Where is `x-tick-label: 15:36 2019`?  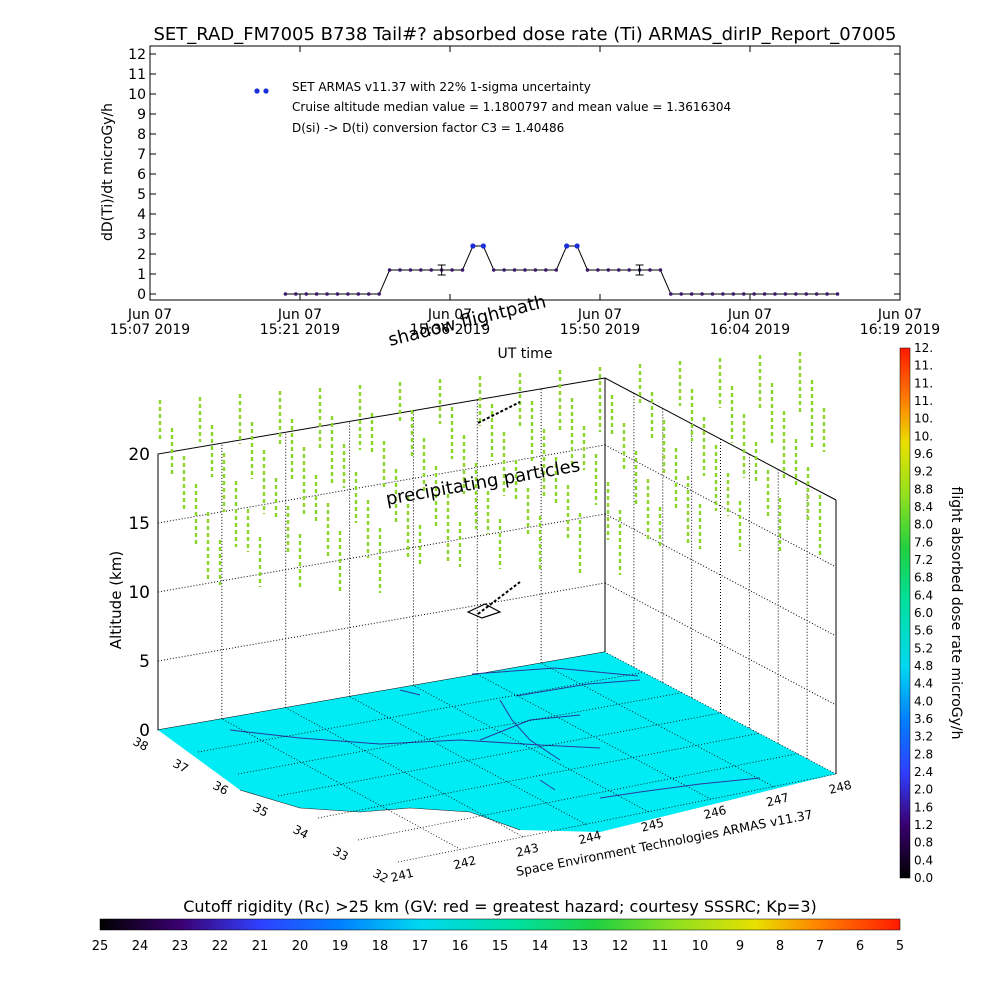 x-tick-label: 15:36 2019 is located at coordinates (450, 330).